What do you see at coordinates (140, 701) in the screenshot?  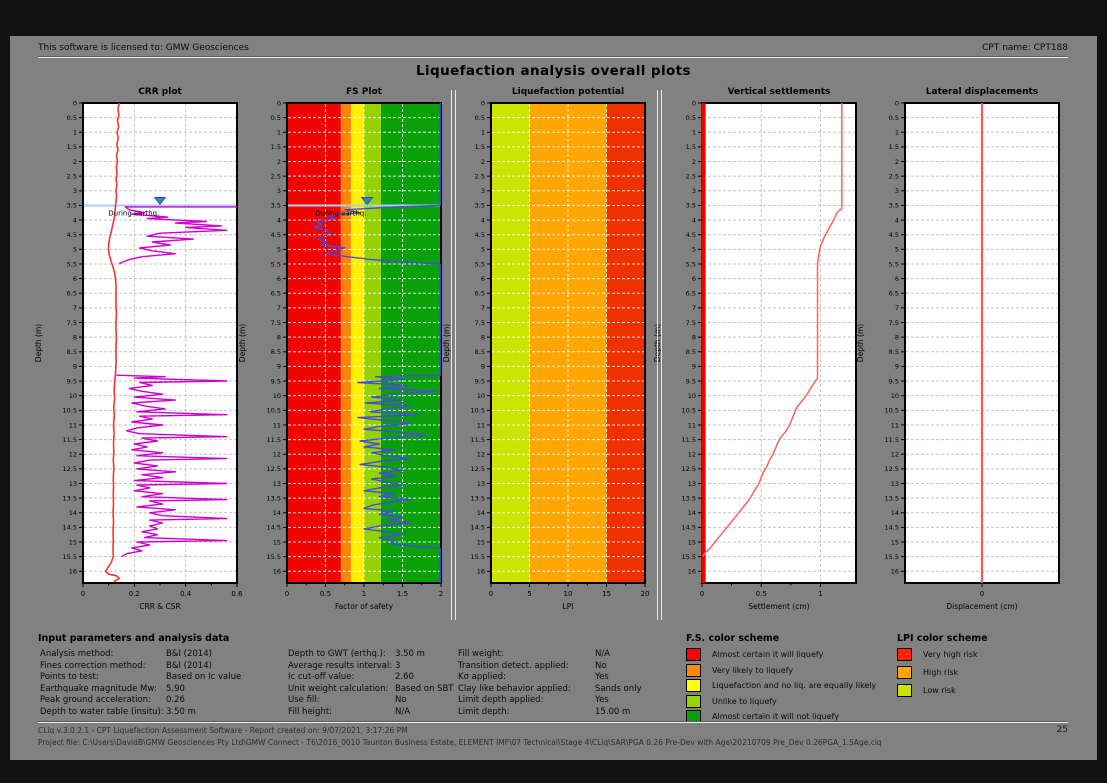 I see `param-row: Peak ground acceleration: 0.26` at bounding box center [140, 701].